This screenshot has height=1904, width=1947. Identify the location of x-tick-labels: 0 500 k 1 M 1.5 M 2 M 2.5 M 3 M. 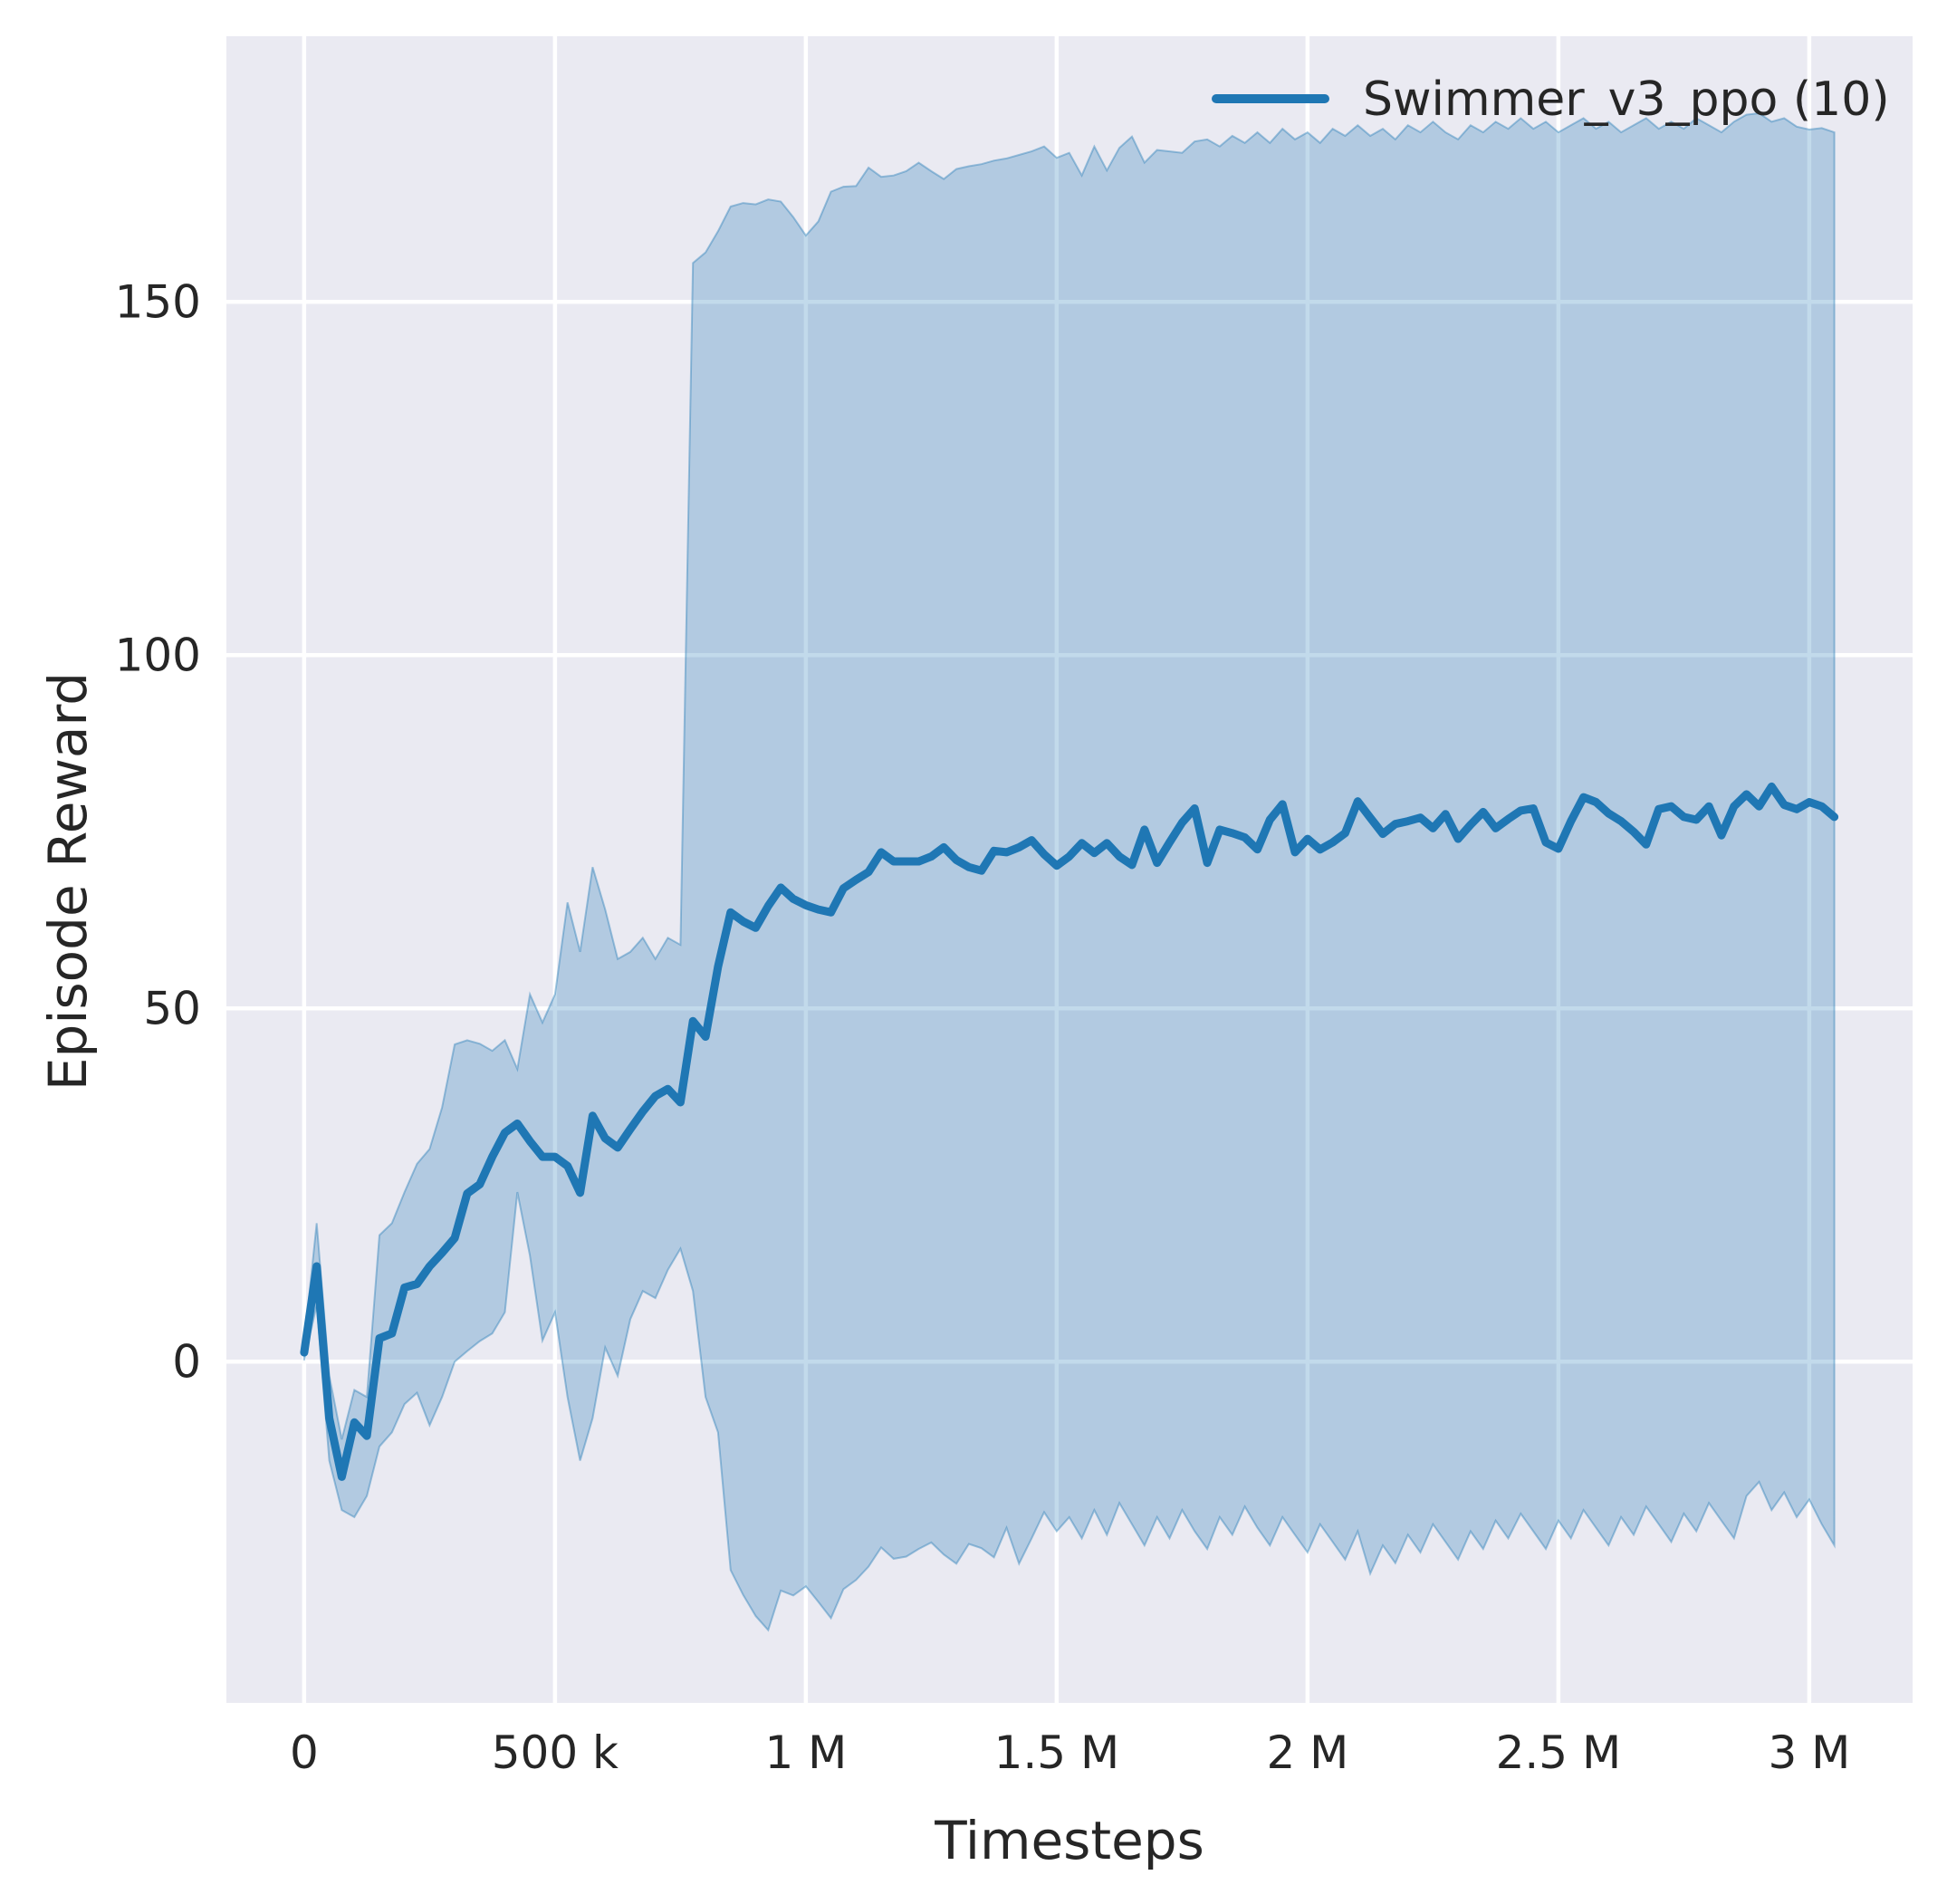
(1070, 1753).